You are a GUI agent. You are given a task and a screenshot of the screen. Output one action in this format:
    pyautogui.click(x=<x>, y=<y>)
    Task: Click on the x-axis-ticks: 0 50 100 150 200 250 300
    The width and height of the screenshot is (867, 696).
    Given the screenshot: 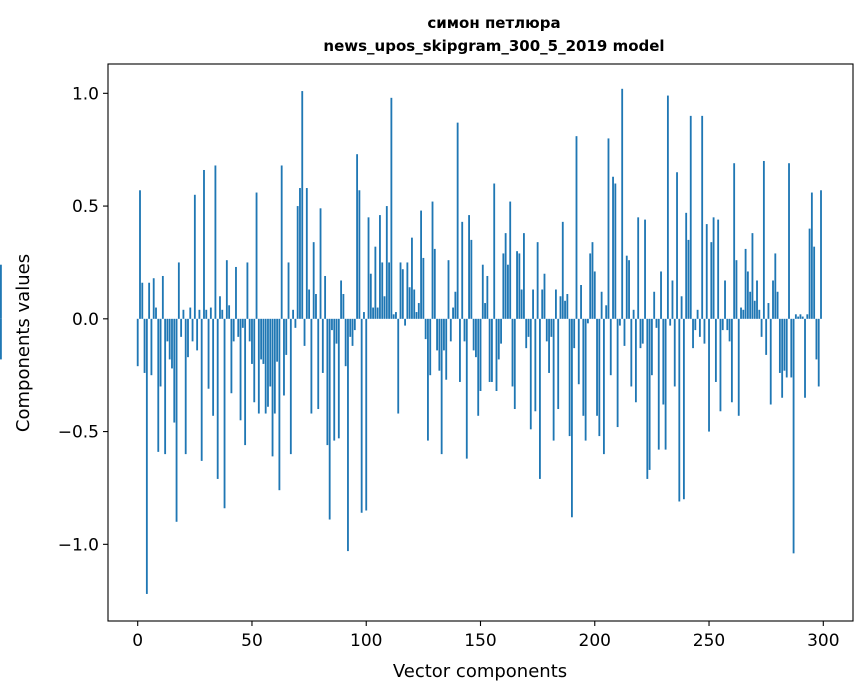 What is the action you would take?
    pyautogui.click(x=486, y=636)
    